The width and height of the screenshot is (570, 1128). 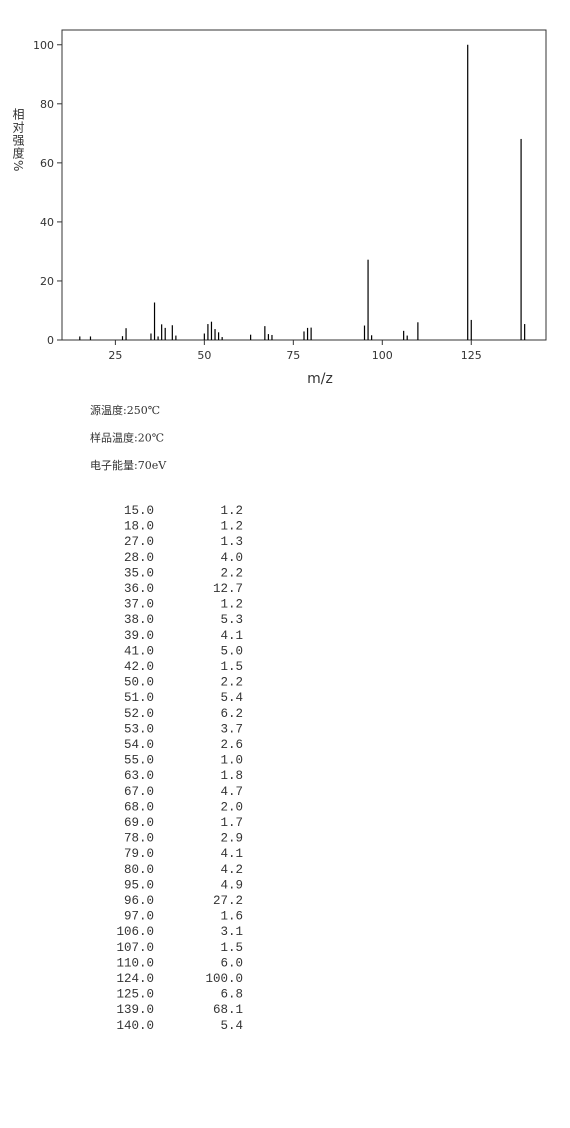 What do you see at coordinates (18, 140) in the screenshot?
I see `y-axis-label: 相对强度%` at bounding box center [18, 140].